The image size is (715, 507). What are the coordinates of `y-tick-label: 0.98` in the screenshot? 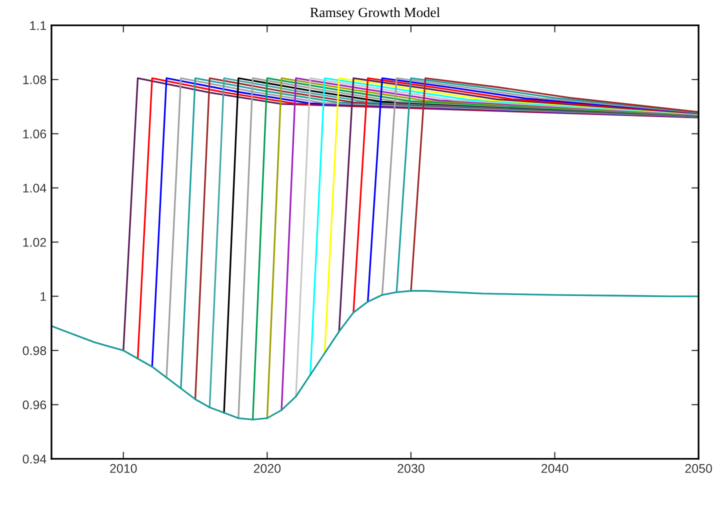 It's located at (34, 351).